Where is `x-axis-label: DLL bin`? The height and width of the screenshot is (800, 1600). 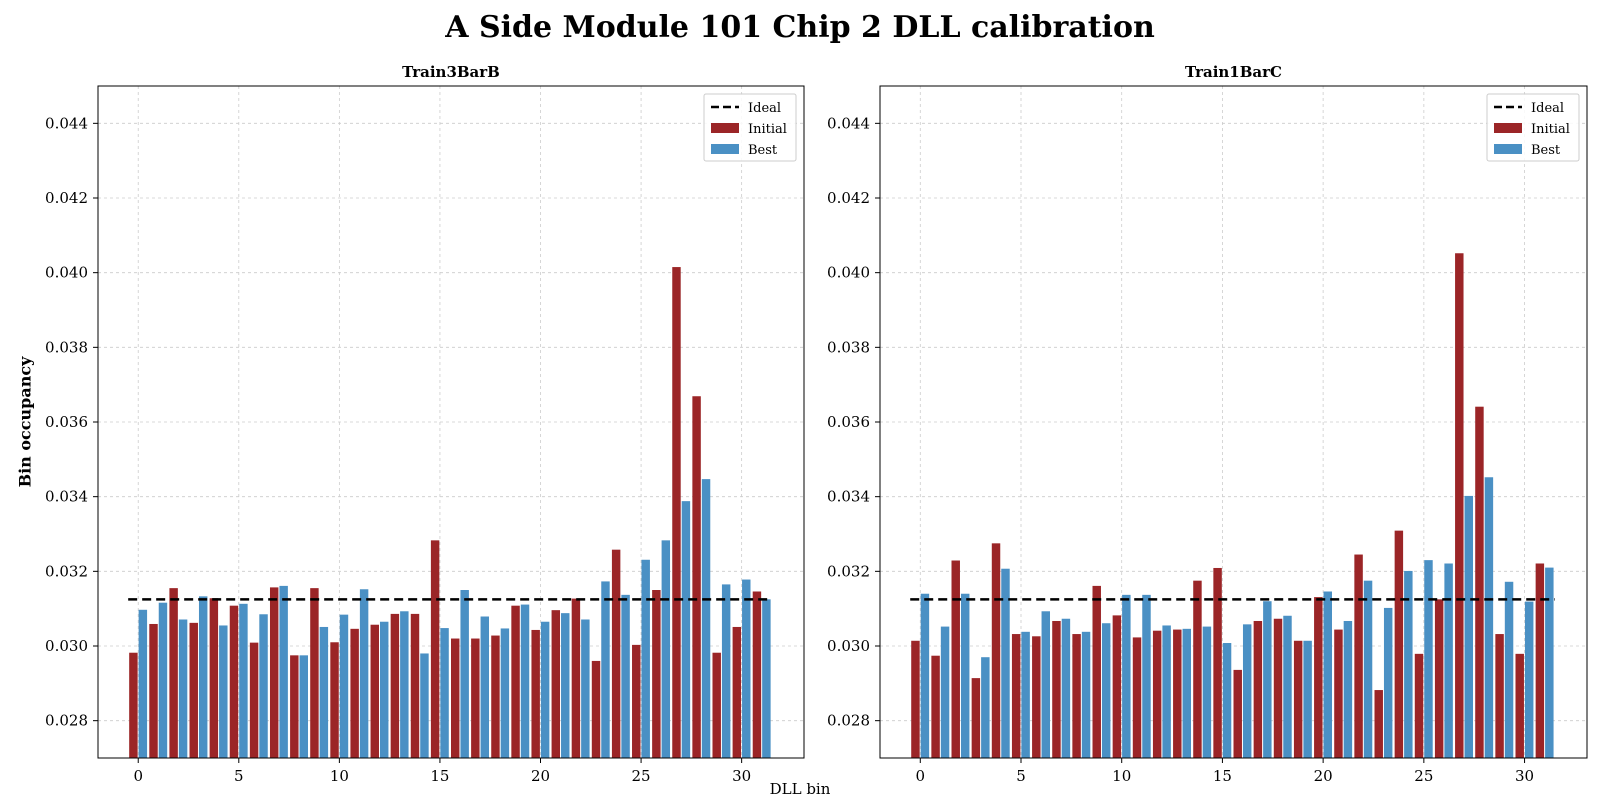
x-axis-label: DLL bin is located at coordinates (800, 789).